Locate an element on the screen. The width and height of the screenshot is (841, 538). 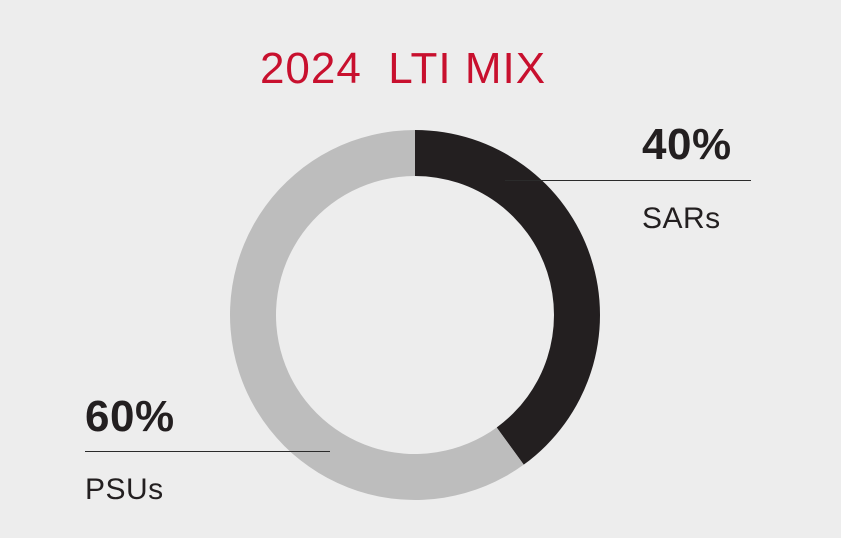
sars-category-label: SARs is located at coordinates (681, 218).